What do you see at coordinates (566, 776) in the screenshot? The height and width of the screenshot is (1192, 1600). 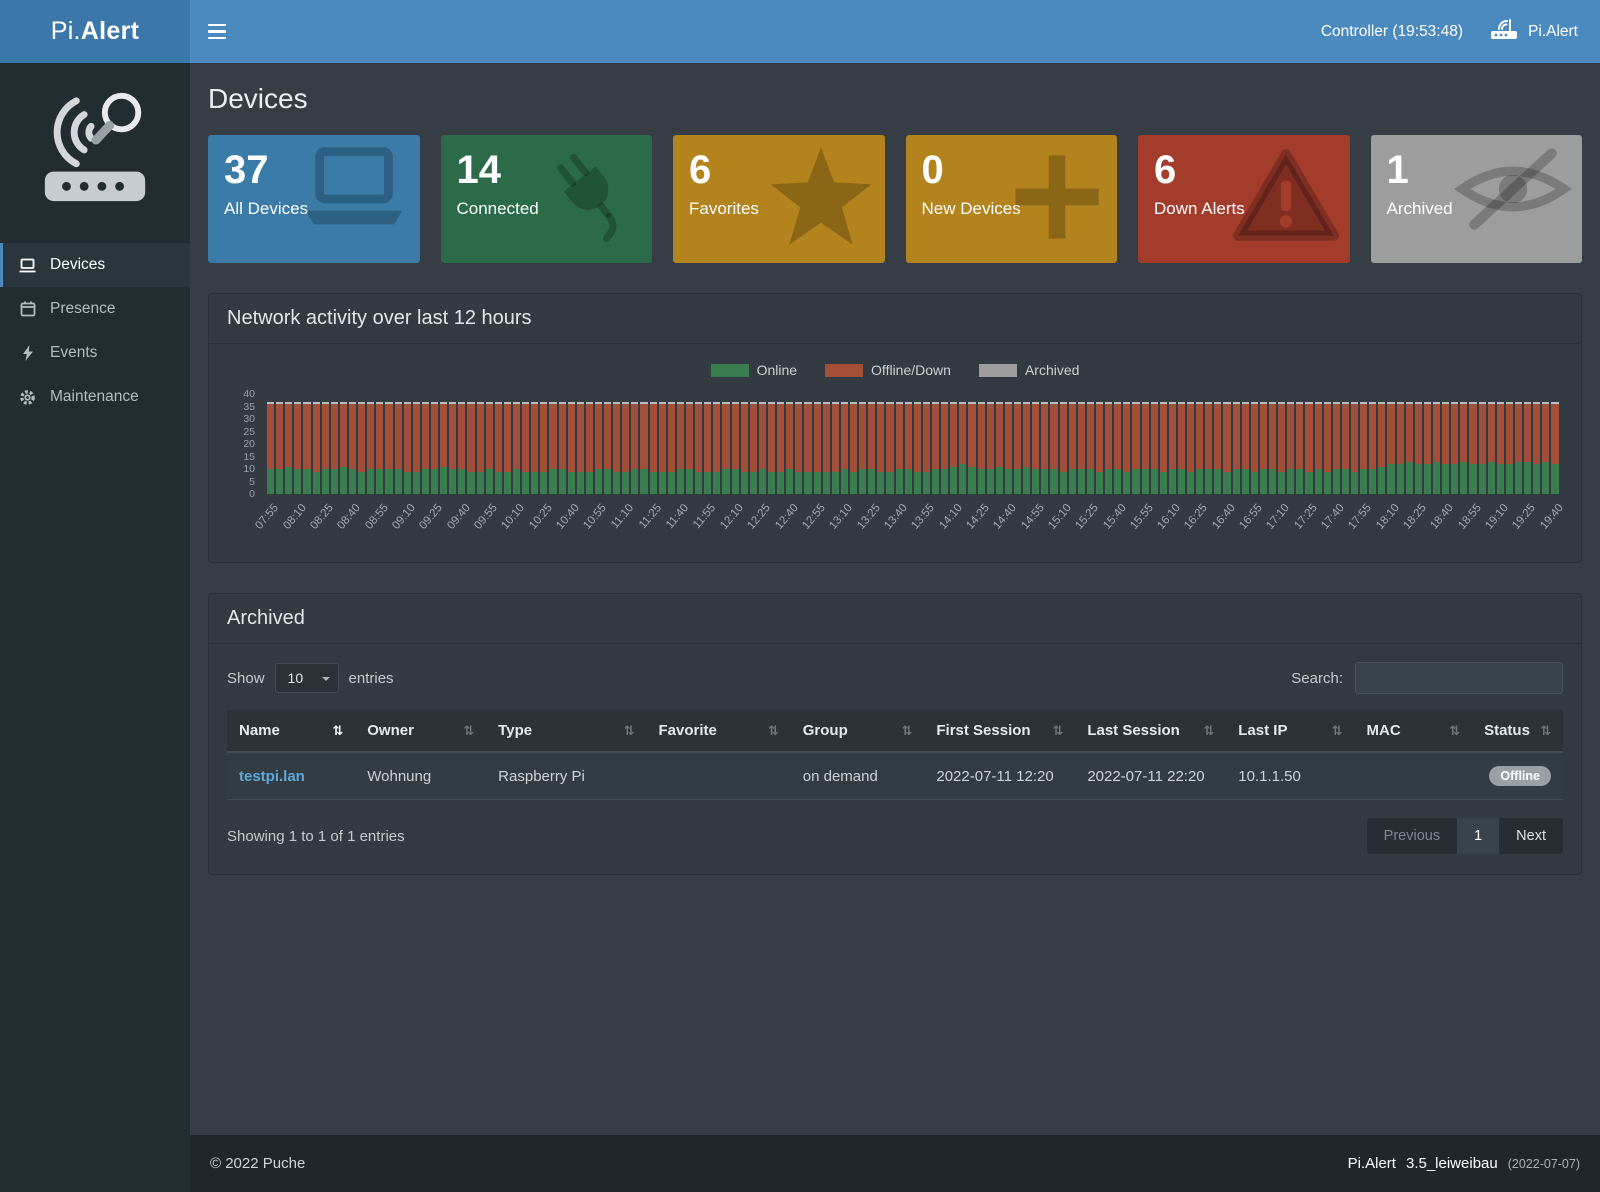 I see `cell-type: Raspberry Pi` at bounding box center [566, 776].